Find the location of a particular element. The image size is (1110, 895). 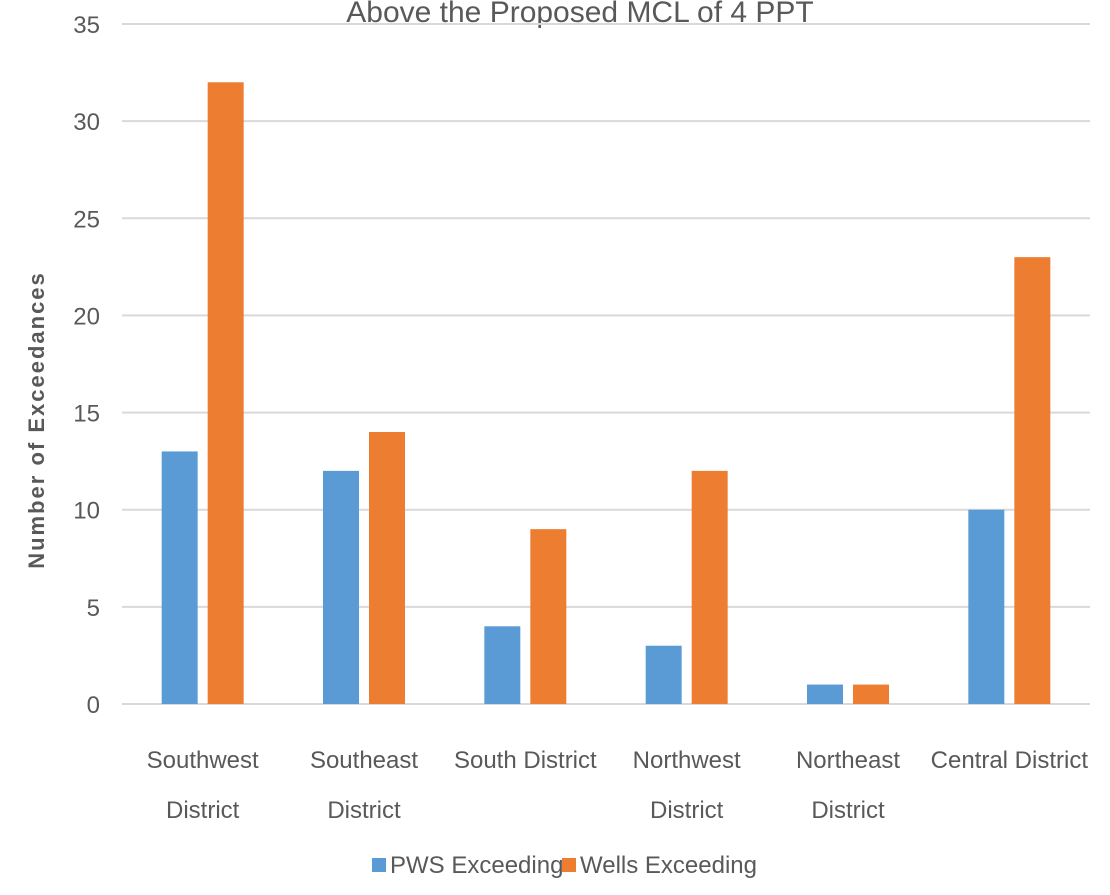

x-category-label: South District is located at coordinates (525, 760).